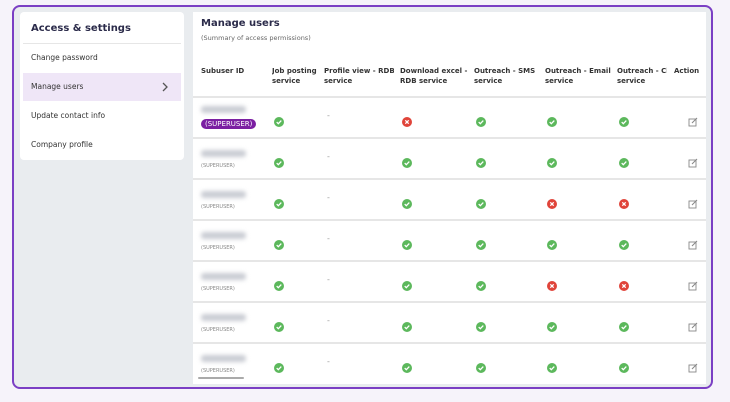 The height and width of the screenshot is (402, 730). I want to click on menu-item: Change password, so click(64, 57).